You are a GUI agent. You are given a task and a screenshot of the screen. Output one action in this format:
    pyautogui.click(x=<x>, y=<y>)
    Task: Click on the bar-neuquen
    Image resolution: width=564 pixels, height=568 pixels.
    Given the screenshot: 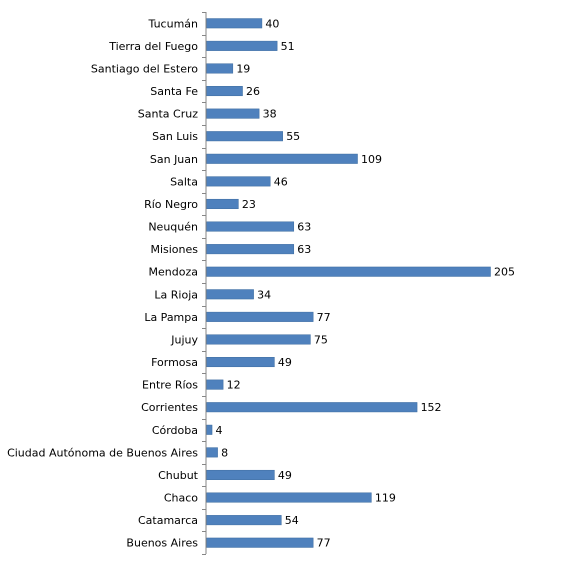 What is the action you would take?
    pyautogui.click(x=250, y=226)
    